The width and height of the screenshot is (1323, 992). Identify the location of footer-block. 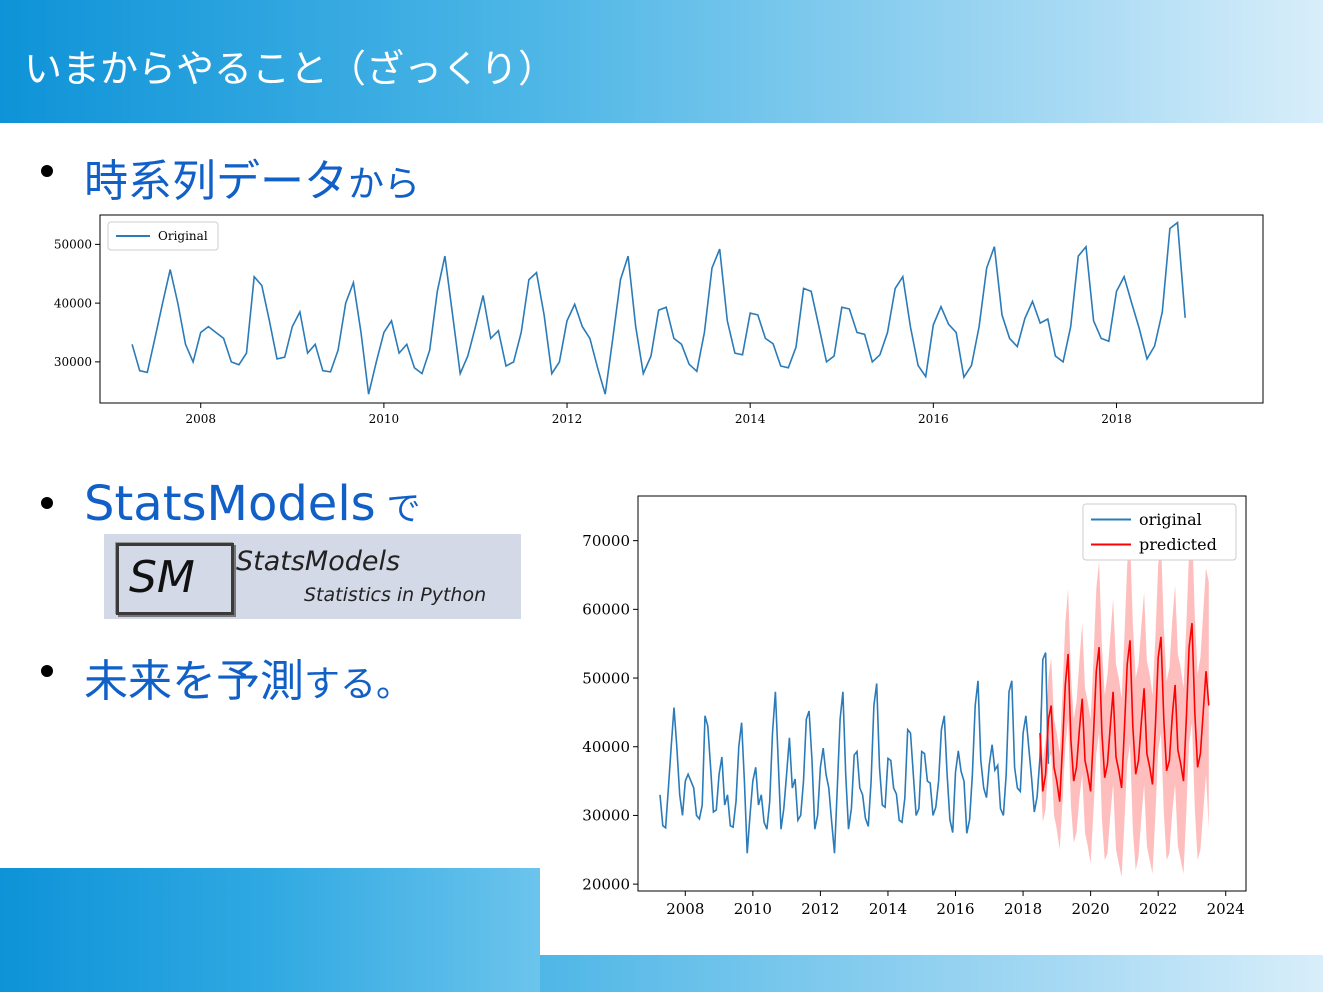
(270, 930).